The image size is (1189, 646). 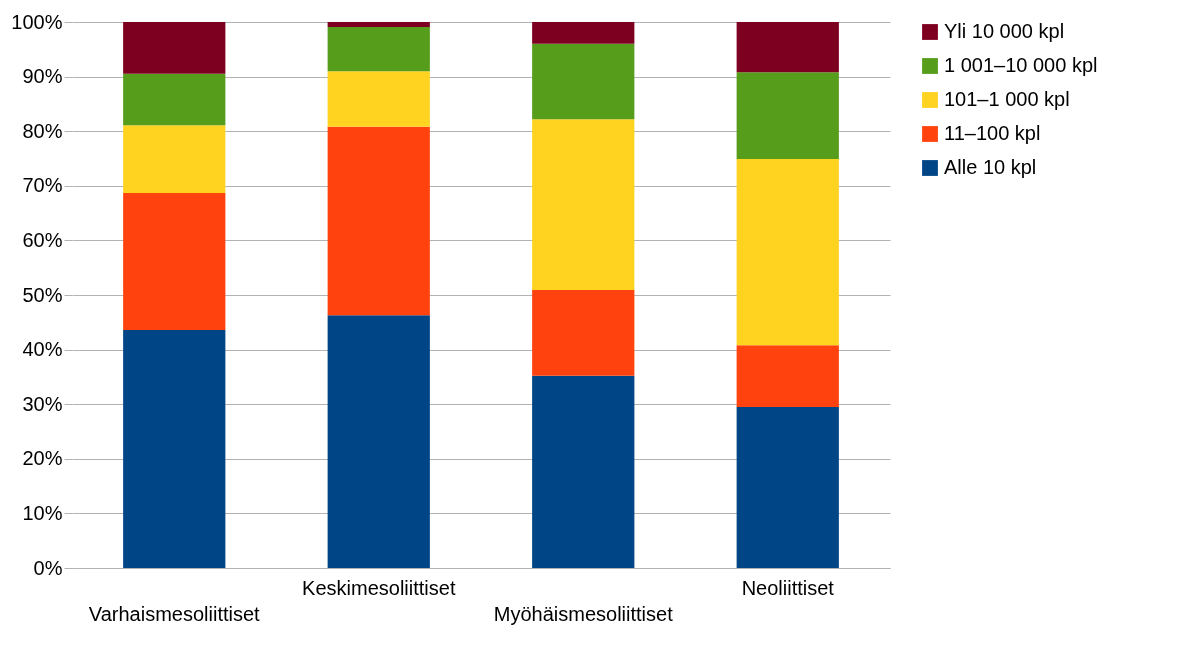 I want to click on legend-label: Yli 10 000 kpl, so click(x=1004, y=31).